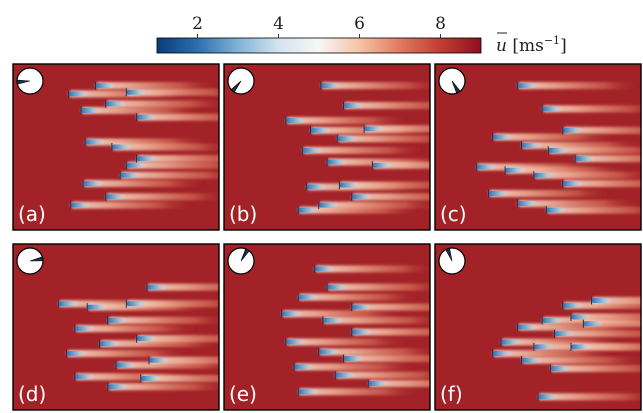  What do you see at coordinates (361, 35) in the screenshot?
I see `colorbar: 2 4 6 8 u [ms−1]` at bounding box center [361, 35].